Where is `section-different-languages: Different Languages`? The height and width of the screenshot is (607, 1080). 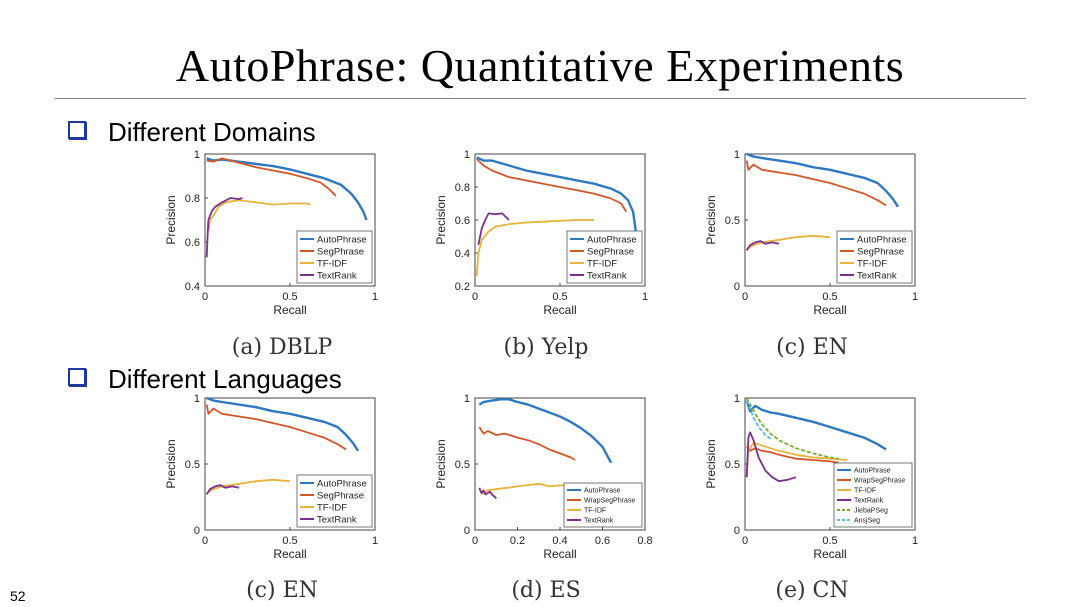 section-different-languages: Different Languages is located at coordinates (205, 379).